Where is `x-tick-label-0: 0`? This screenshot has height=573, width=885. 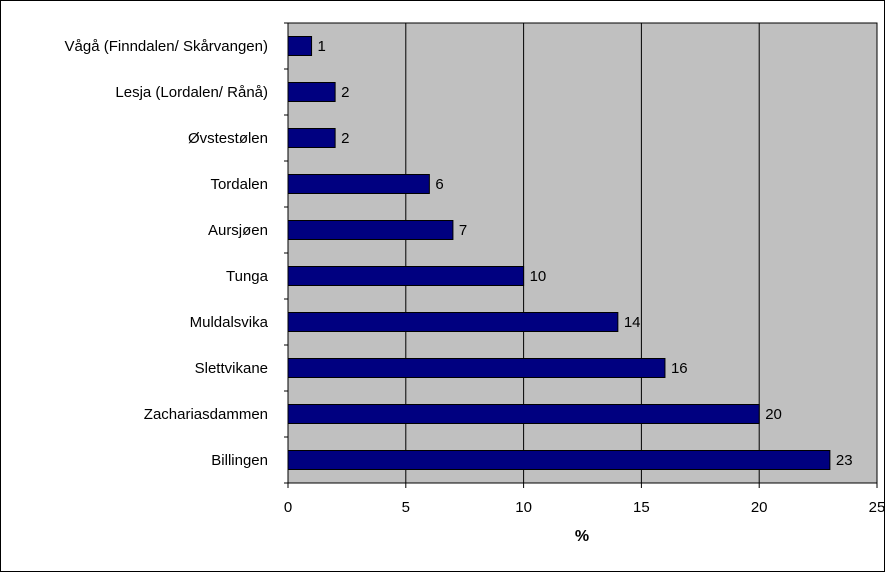 x-tick-label-0: 0 is located at coordinates (288, 507).